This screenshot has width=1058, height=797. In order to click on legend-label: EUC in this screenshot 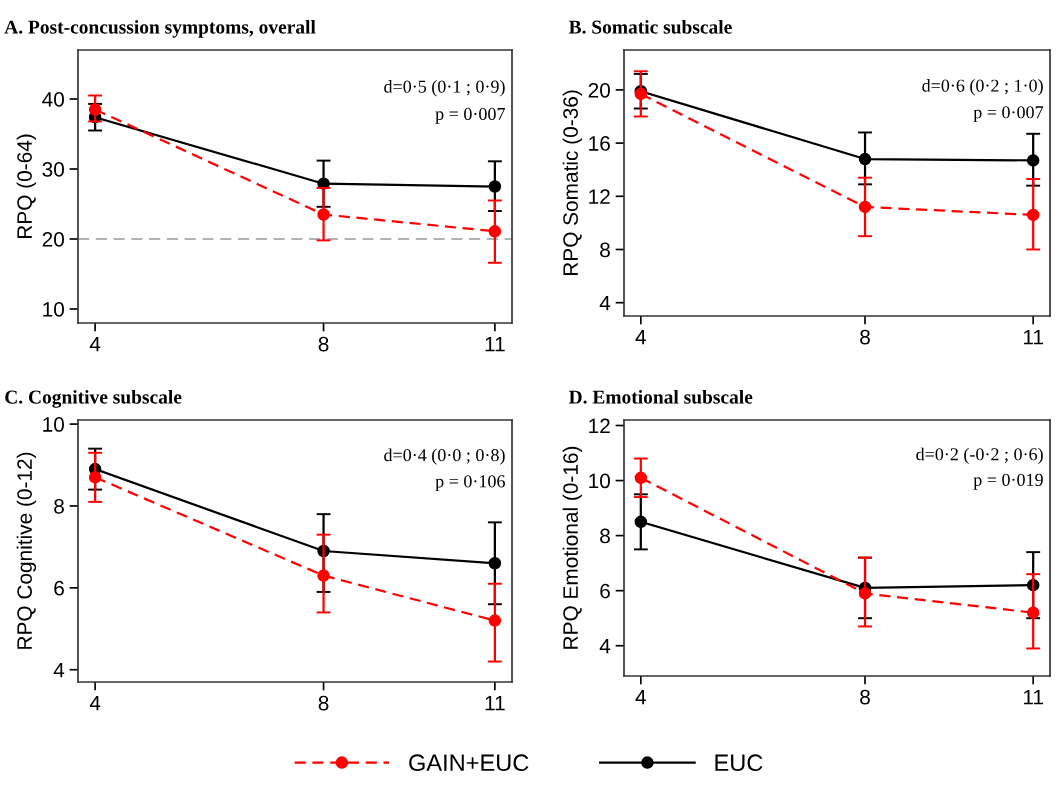, I will do `click(739, 763)`.